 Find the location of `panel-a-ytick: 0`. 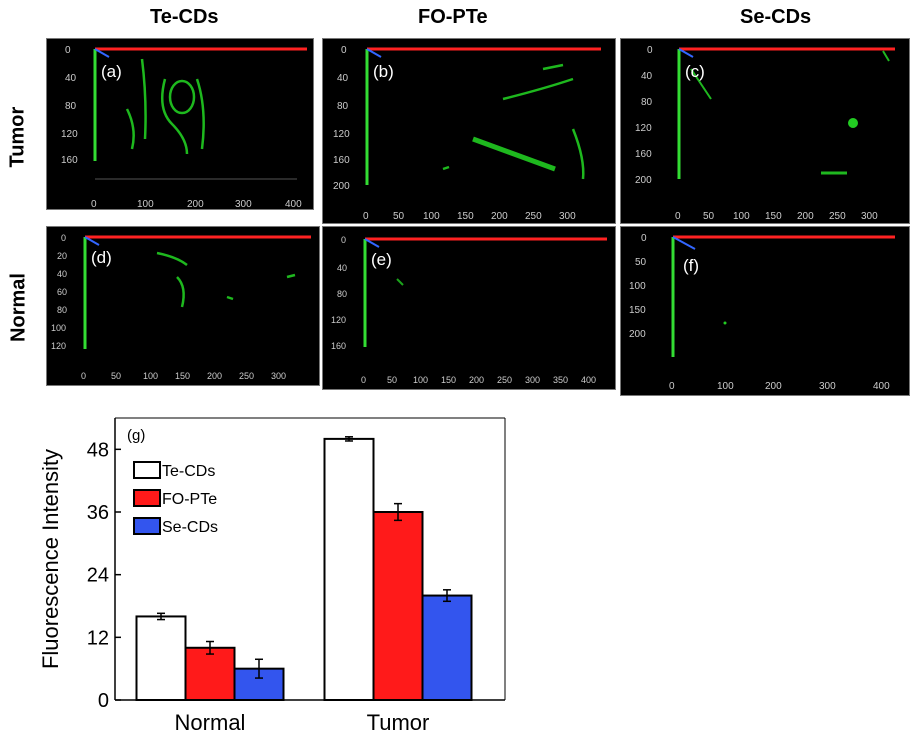

panel-a-ytick: 0 is located at coordinates (68, 50).